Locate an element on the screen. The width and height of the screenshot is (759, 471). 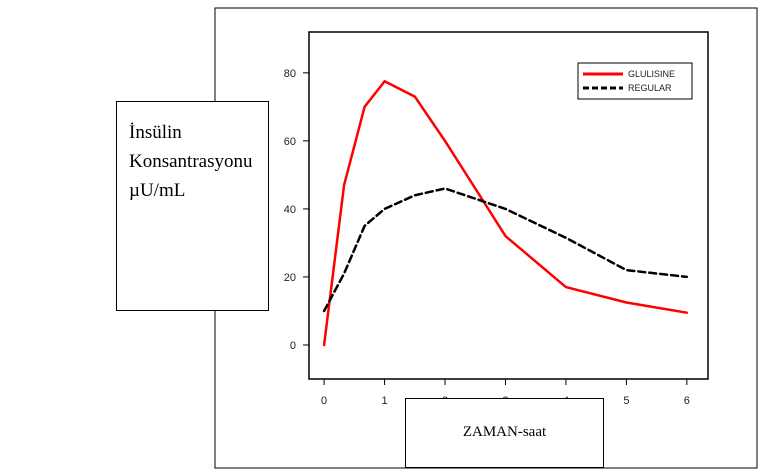
x-axis-label: ZAMAN-saat is located at coordinates (504, 432).